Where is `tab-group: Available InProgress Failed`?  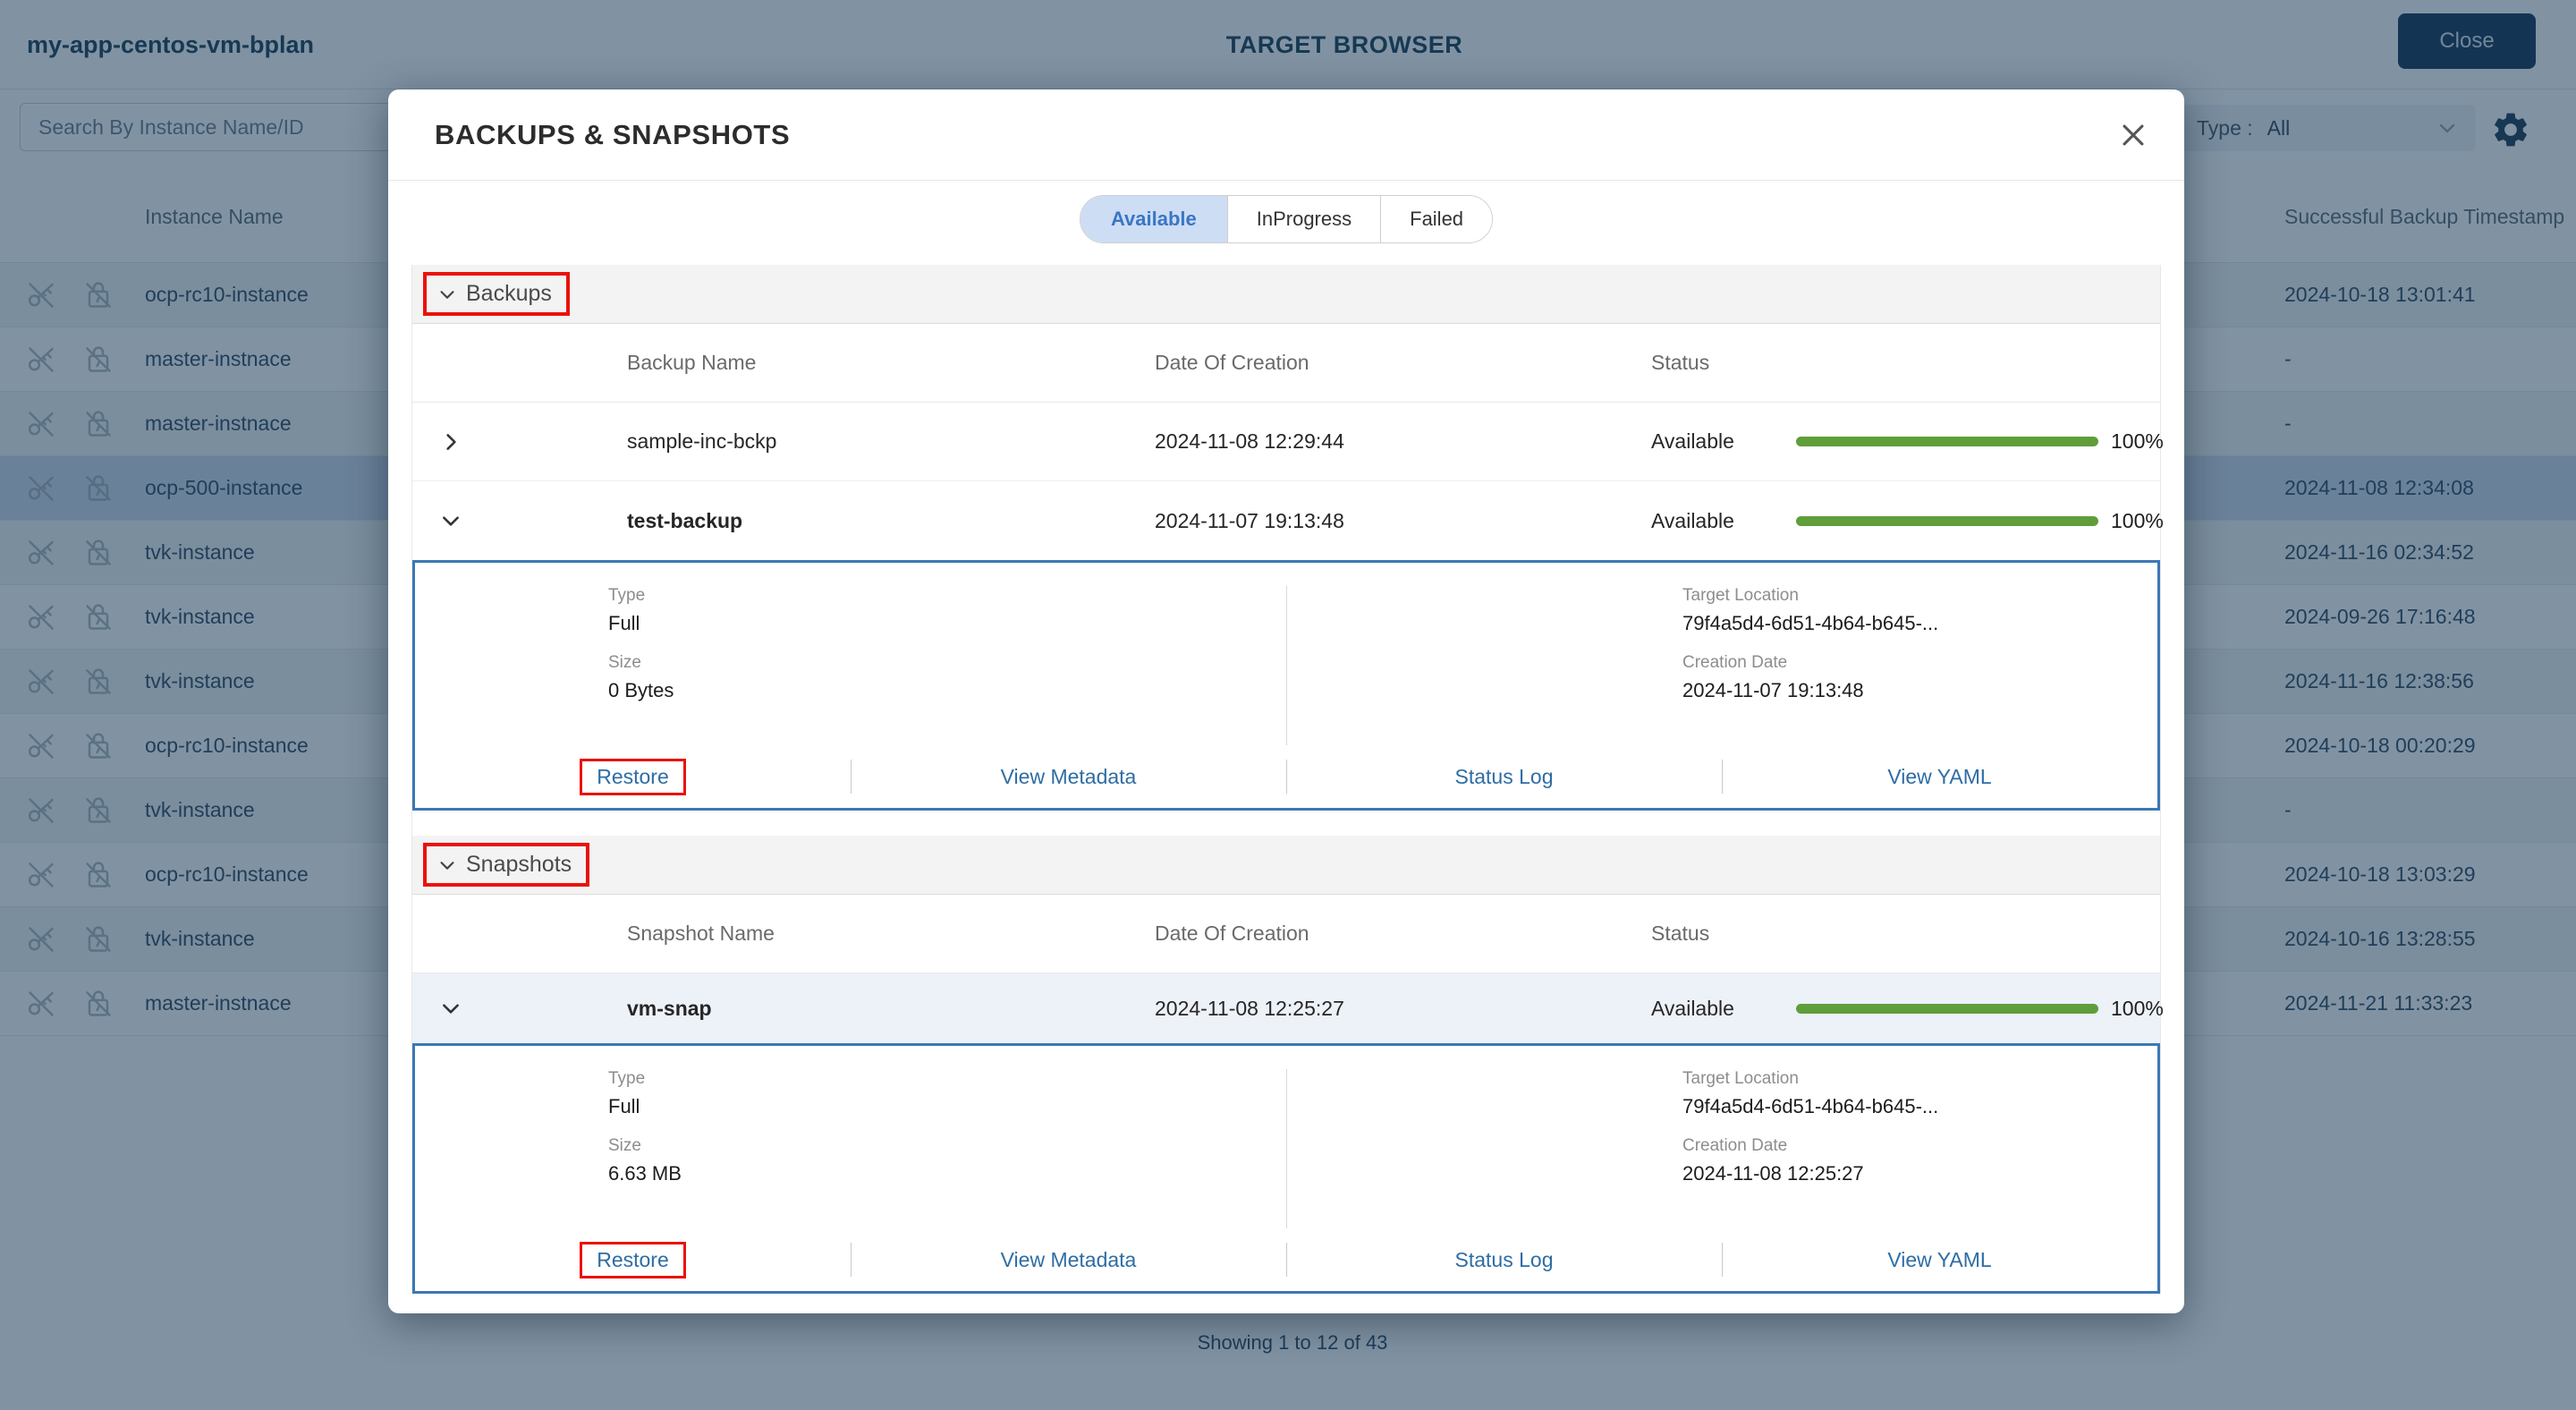 tab-group: Available InProgress Failed is located at coordinates (1286, 219).